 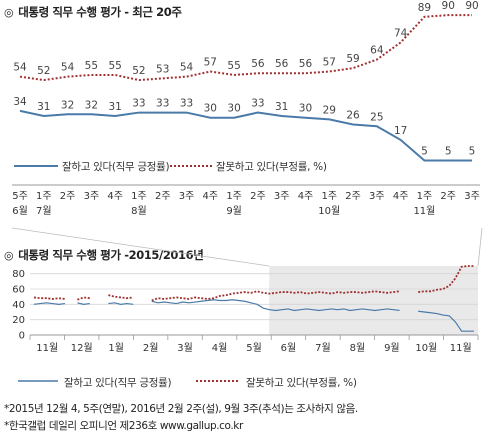 What do you see at coordinates (353, 116) in the screenshot?
I see `data-label-positive: 26` at bounding box center [353, 116].